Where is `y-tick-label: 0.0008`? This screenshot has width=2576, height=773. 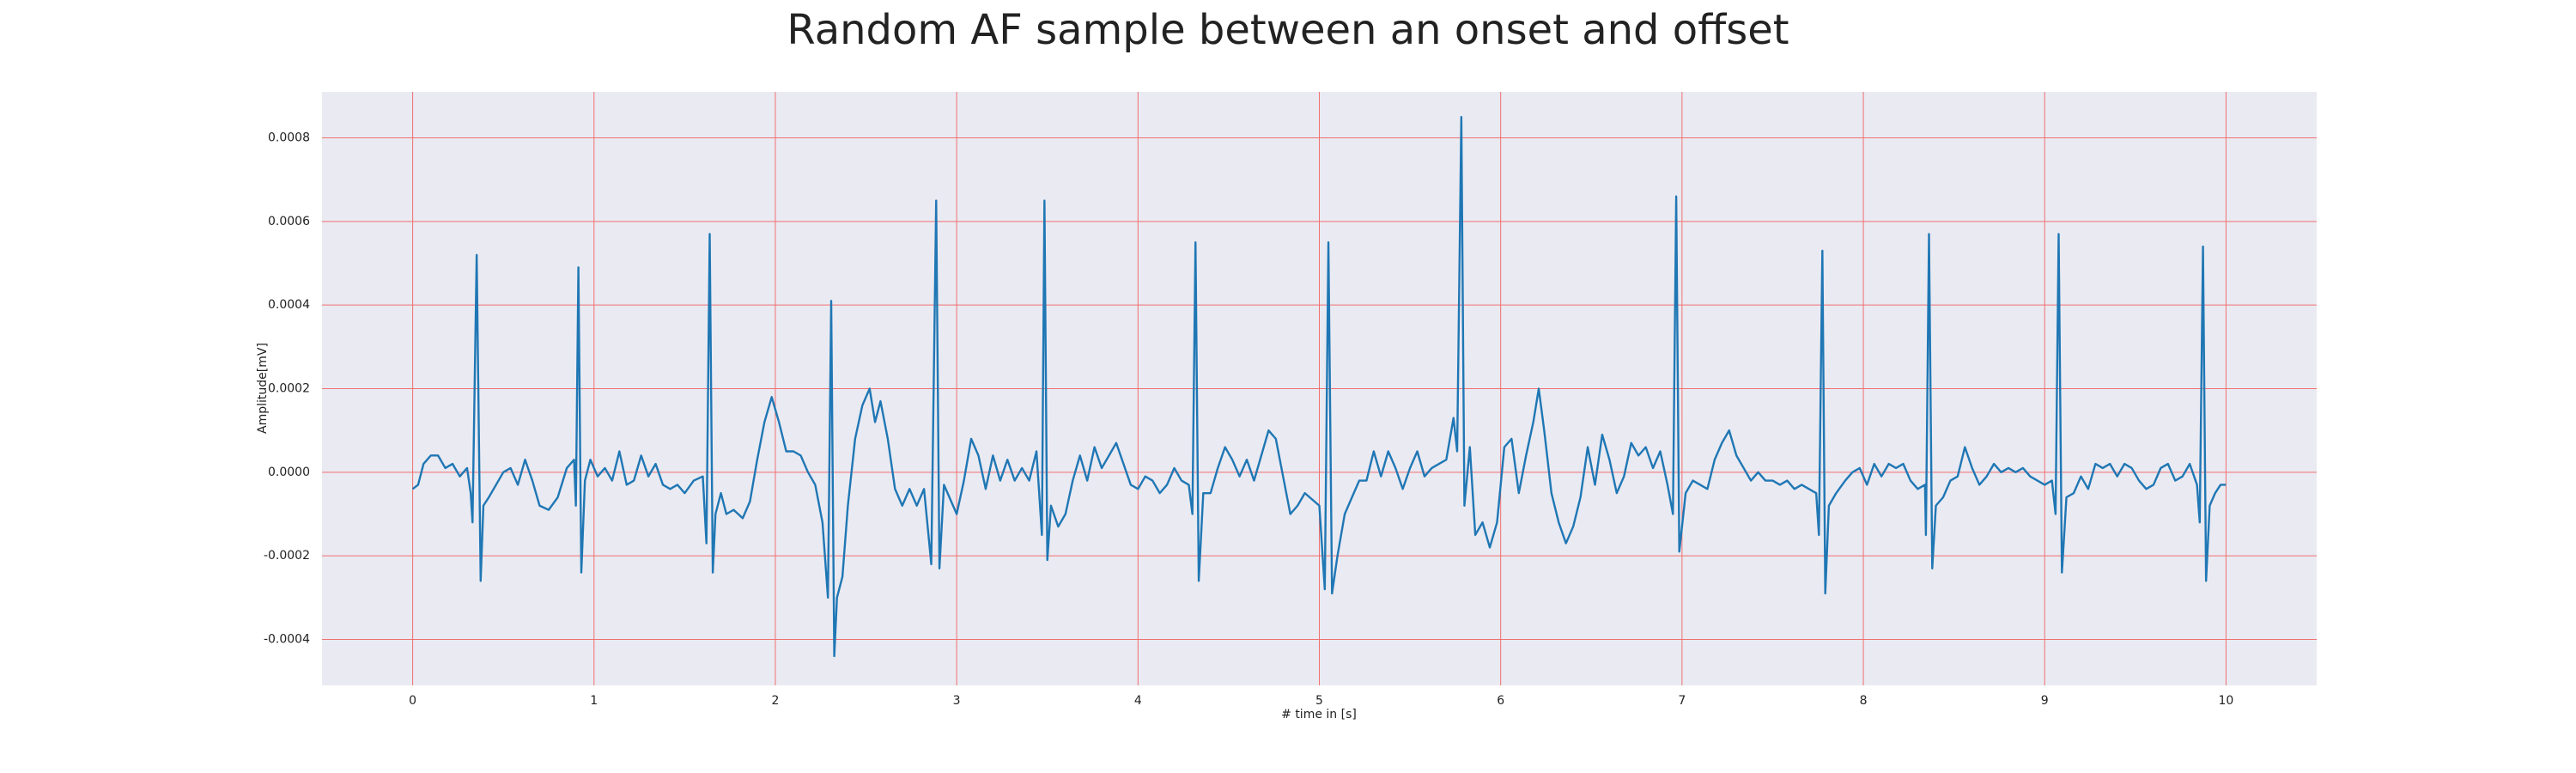
y-tick-label: 0.0008 is located at coordinates (289, 138).